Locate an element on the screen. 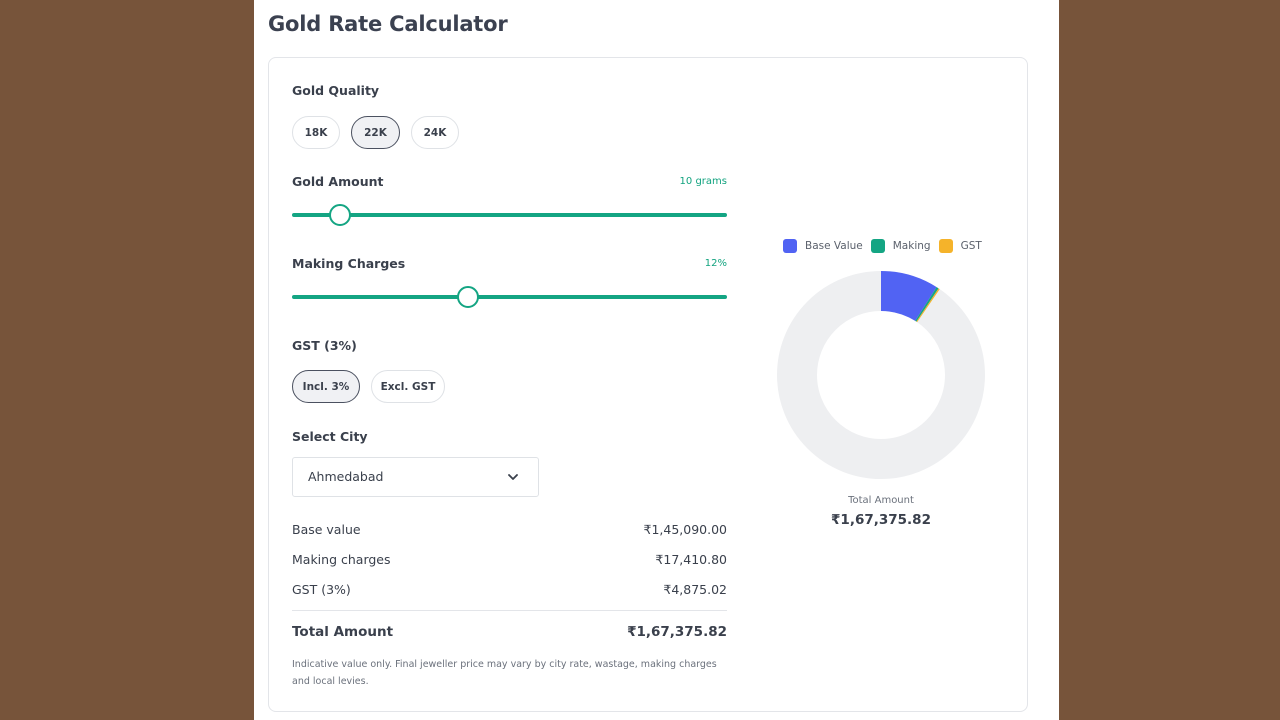 The width and height of the screenshot is (1280, 720). donut-slice-gst is located at coordinates (928, 305).